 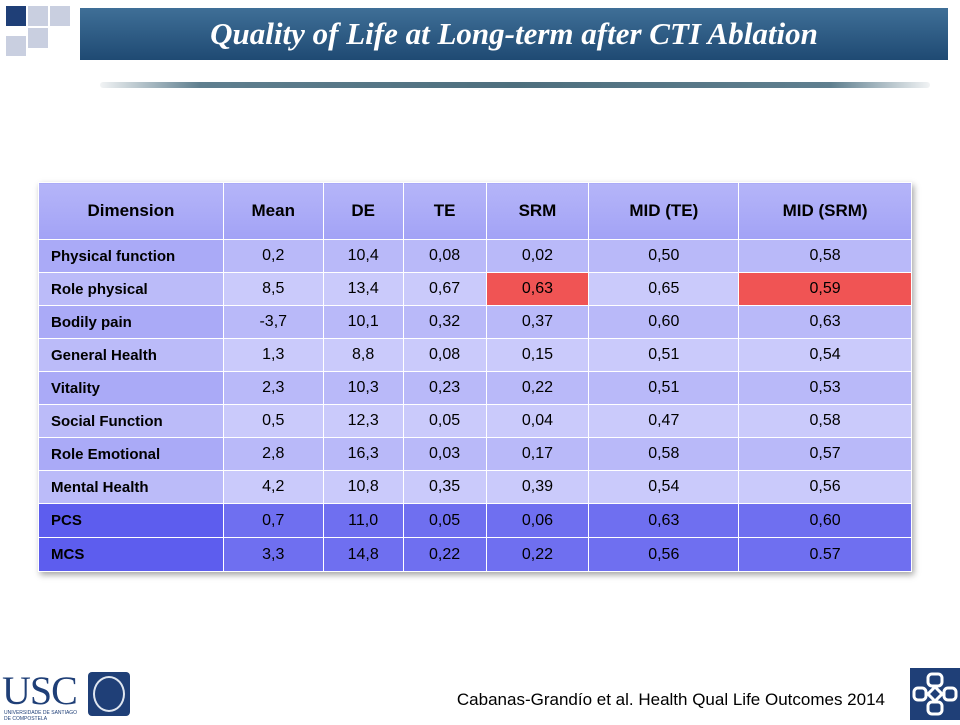 What do you see at coordinates (273, 454) in the screenshot?
I see `mean-cell: 2,8` at bounding box center [273, 454].